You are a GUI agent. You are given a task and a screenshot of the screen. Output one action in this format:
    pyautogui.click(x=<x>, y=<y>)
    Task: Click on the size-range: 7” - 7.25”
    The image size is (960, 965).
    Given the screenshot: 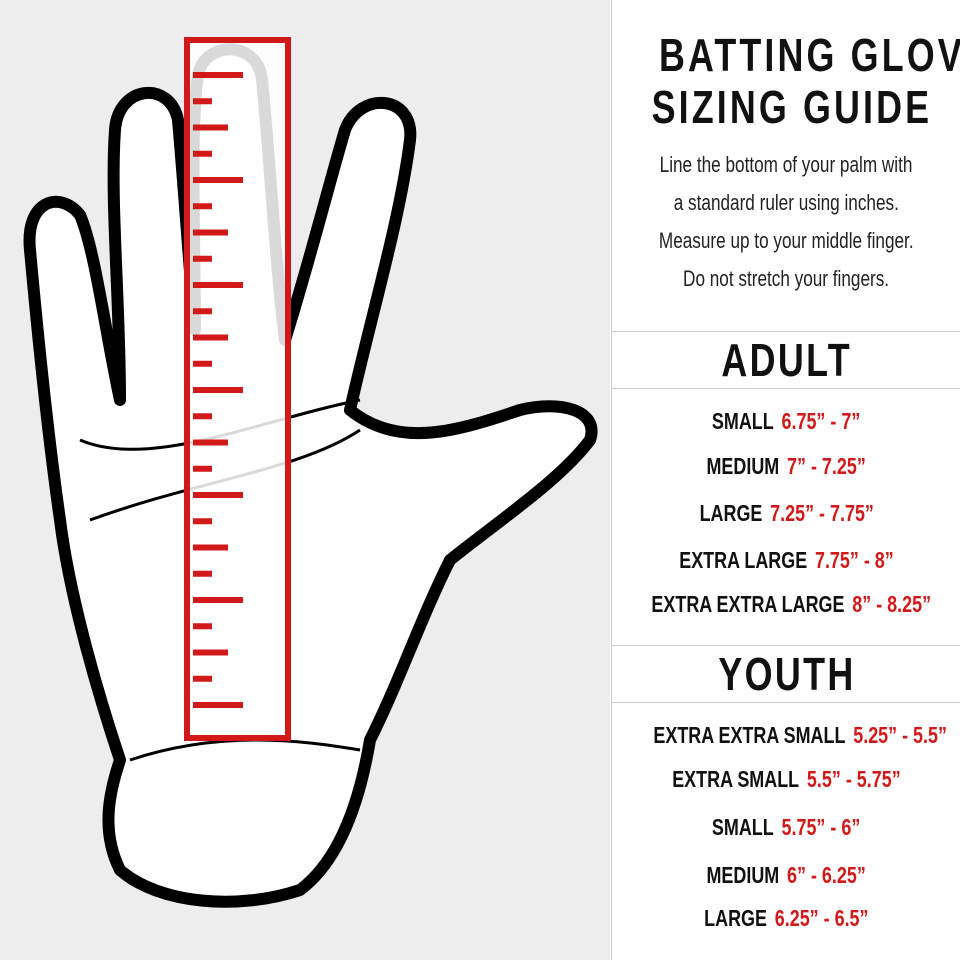 What is the action you would take?
    pyautogui.click(x=827, y=466)
    